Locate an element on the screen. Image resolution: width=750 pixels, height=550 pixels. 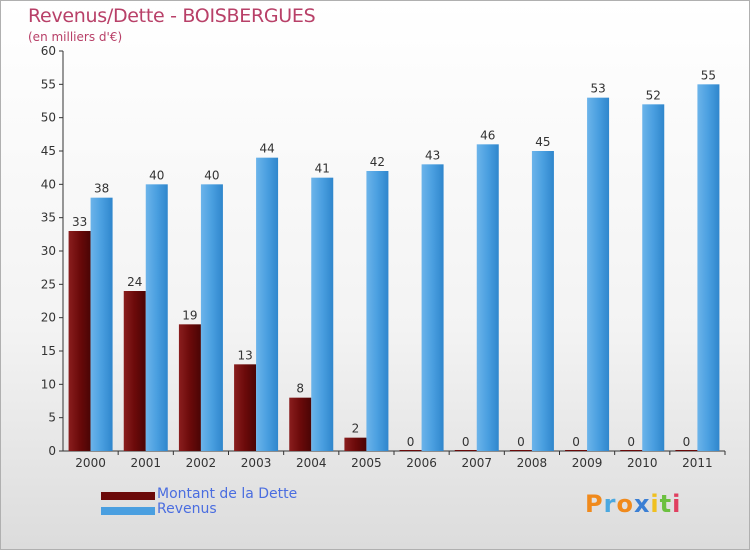
y-tick-label: 20 is located at coordinates (48, 318).